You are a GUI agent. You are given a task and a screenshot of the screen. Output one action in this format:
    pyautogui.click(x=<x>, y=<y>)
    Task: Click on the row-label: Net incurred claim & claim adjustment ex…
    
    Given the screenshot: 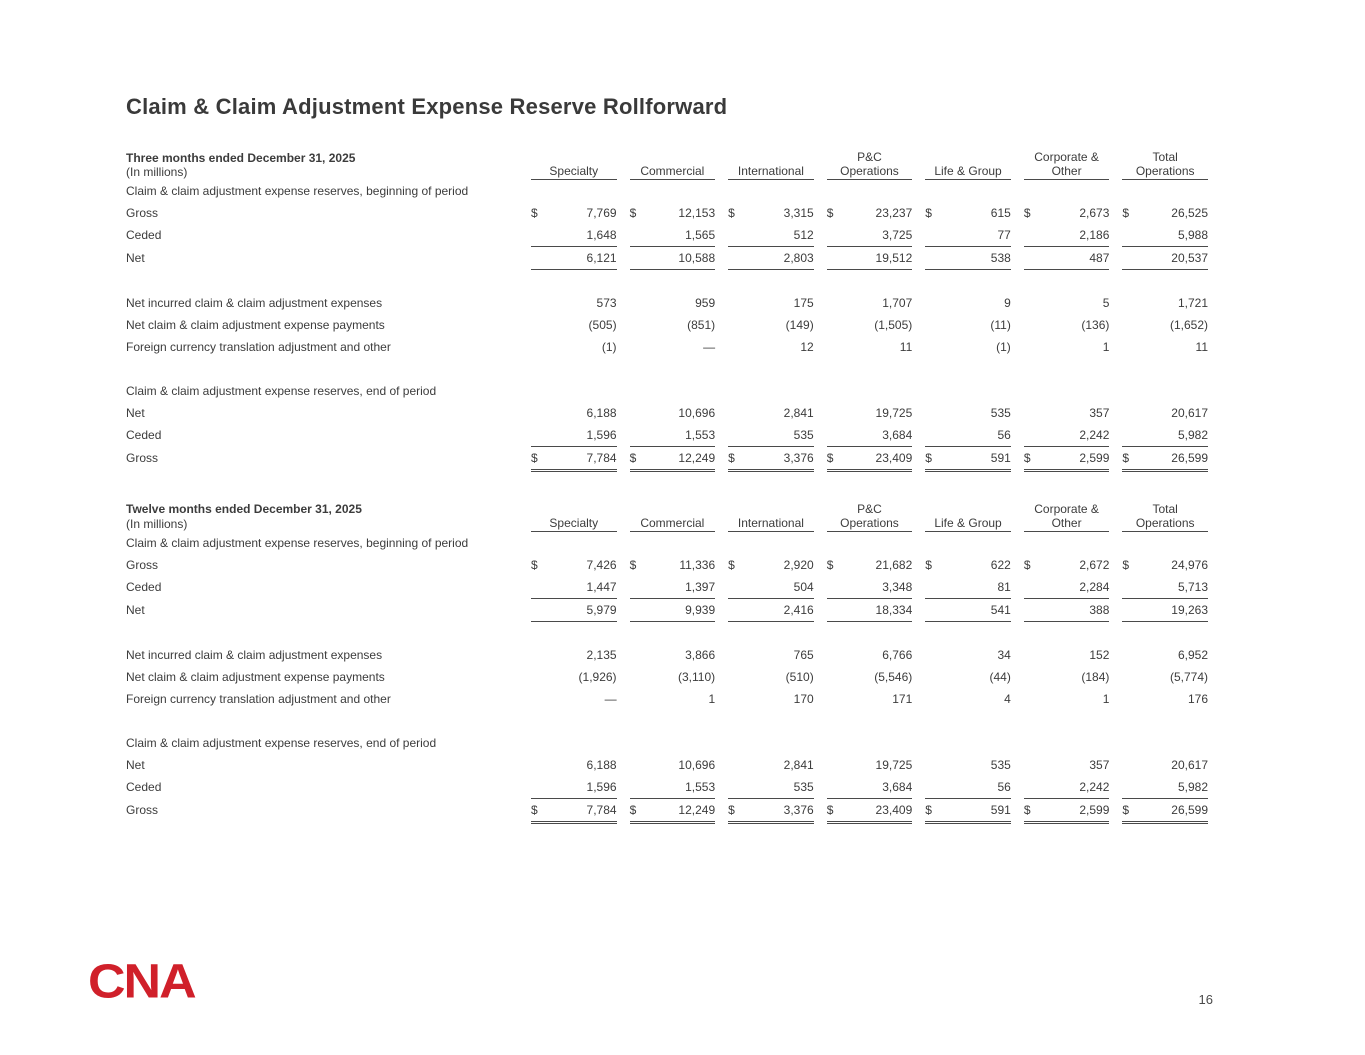 What is the action you would take?
    pyautogui.click(x=254, y=654)
    